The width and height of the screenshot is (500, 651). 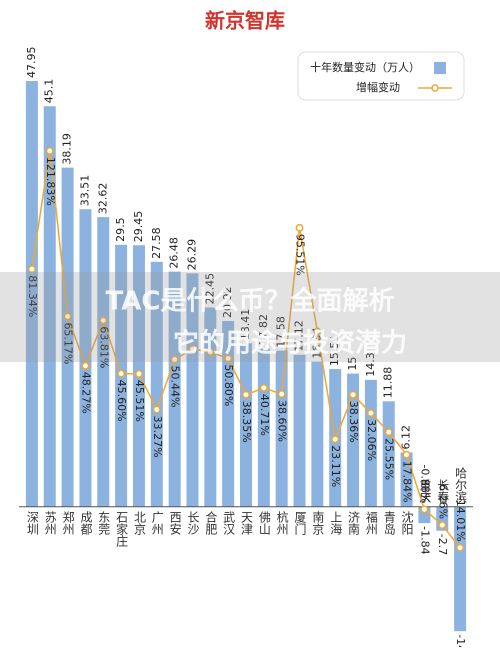 I want to click on bar-label: 29.45, so click(x=138, y=227).